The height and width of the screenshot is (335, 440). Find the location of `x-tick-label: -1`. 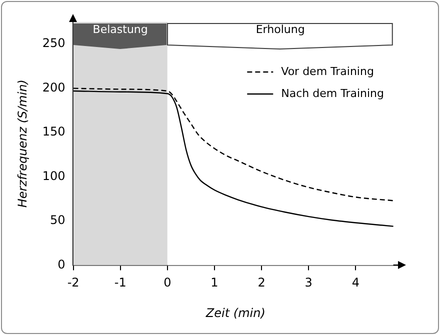

x-tick-label: -1 is located at coordinates (120, 283).